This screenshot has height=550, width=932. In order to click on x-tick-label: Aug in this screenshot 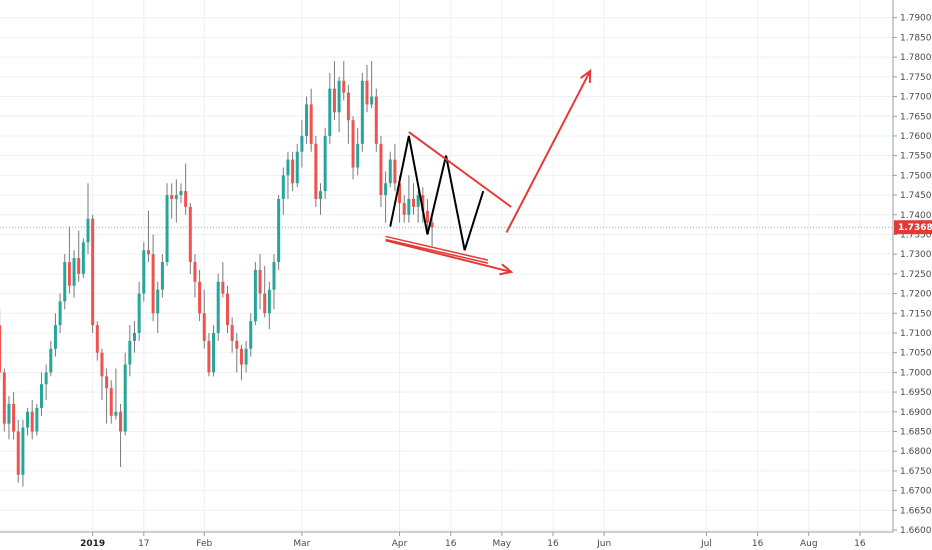, I will do `click(809, 544)`.